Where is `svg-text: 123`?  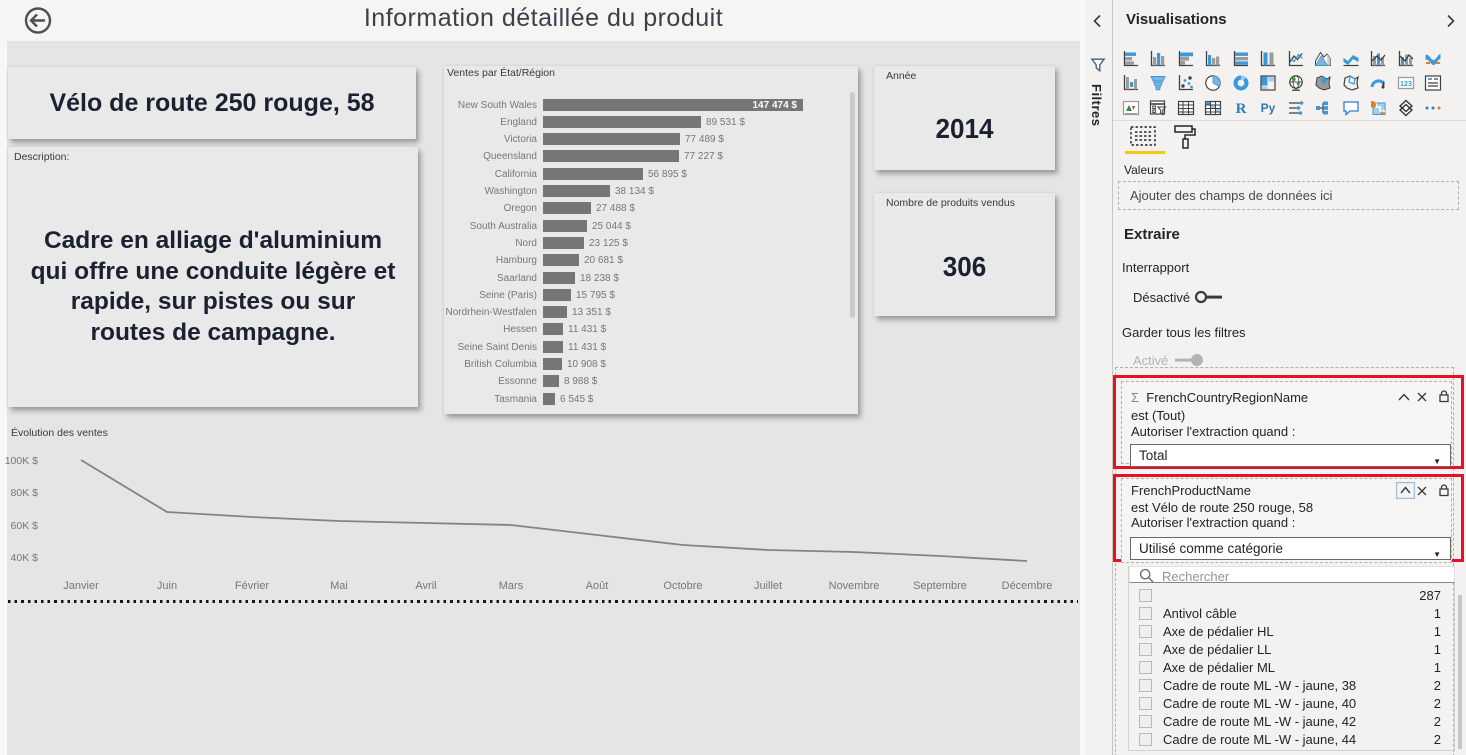 svg-text: 123 is located at coordinates (1406, 84).